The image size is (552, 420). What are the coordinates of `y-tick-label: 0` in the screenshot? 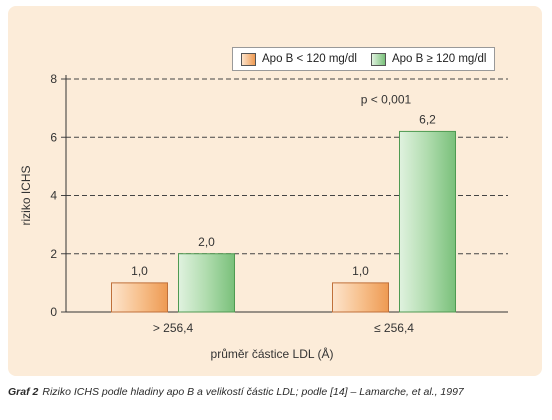 It's located at (53, 312).